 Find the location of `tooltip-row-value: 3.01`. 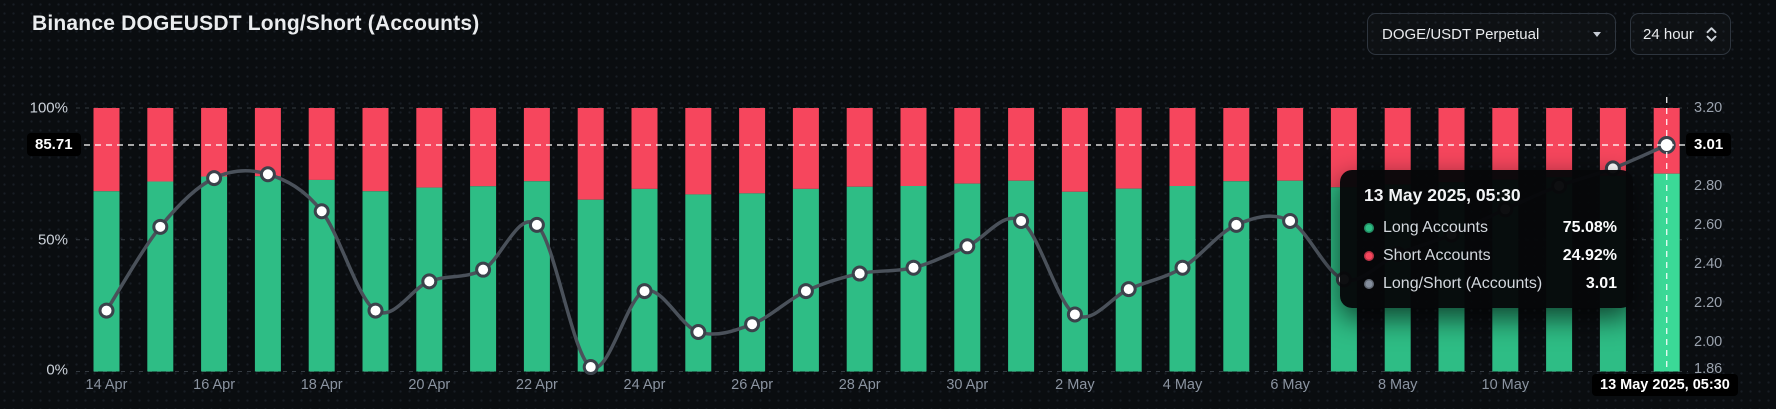

tooltip-row-value: 3.01 is located at coordinates (1601, 283).